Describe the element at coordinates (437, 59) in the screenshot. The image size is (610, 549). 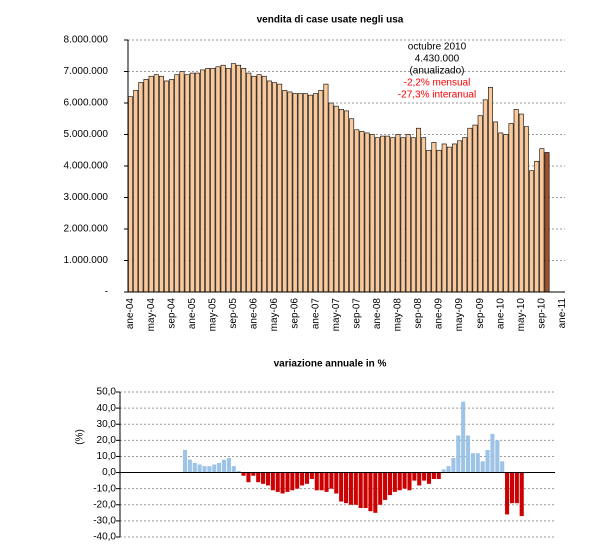
I see `annotation: 4.430.000` at that location.